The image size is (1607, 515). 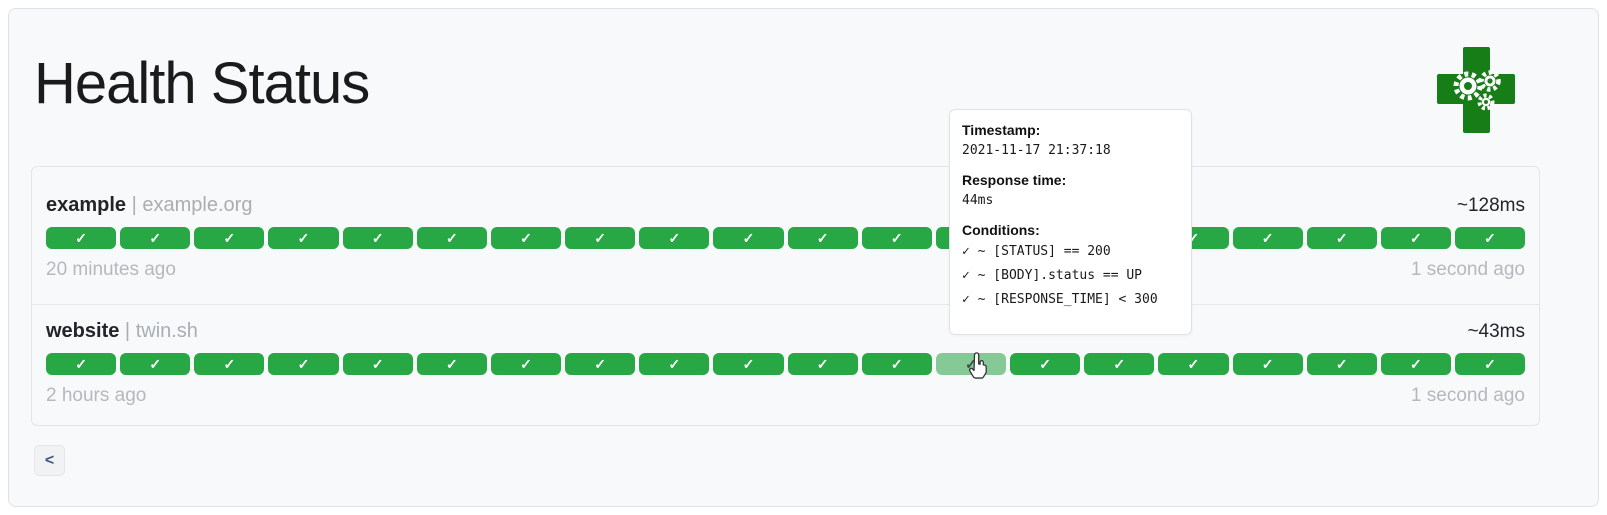 What do you see at coordinates (83, 331) in the screenshot?
I see `service-name: website` at bounding box center [83, 331].